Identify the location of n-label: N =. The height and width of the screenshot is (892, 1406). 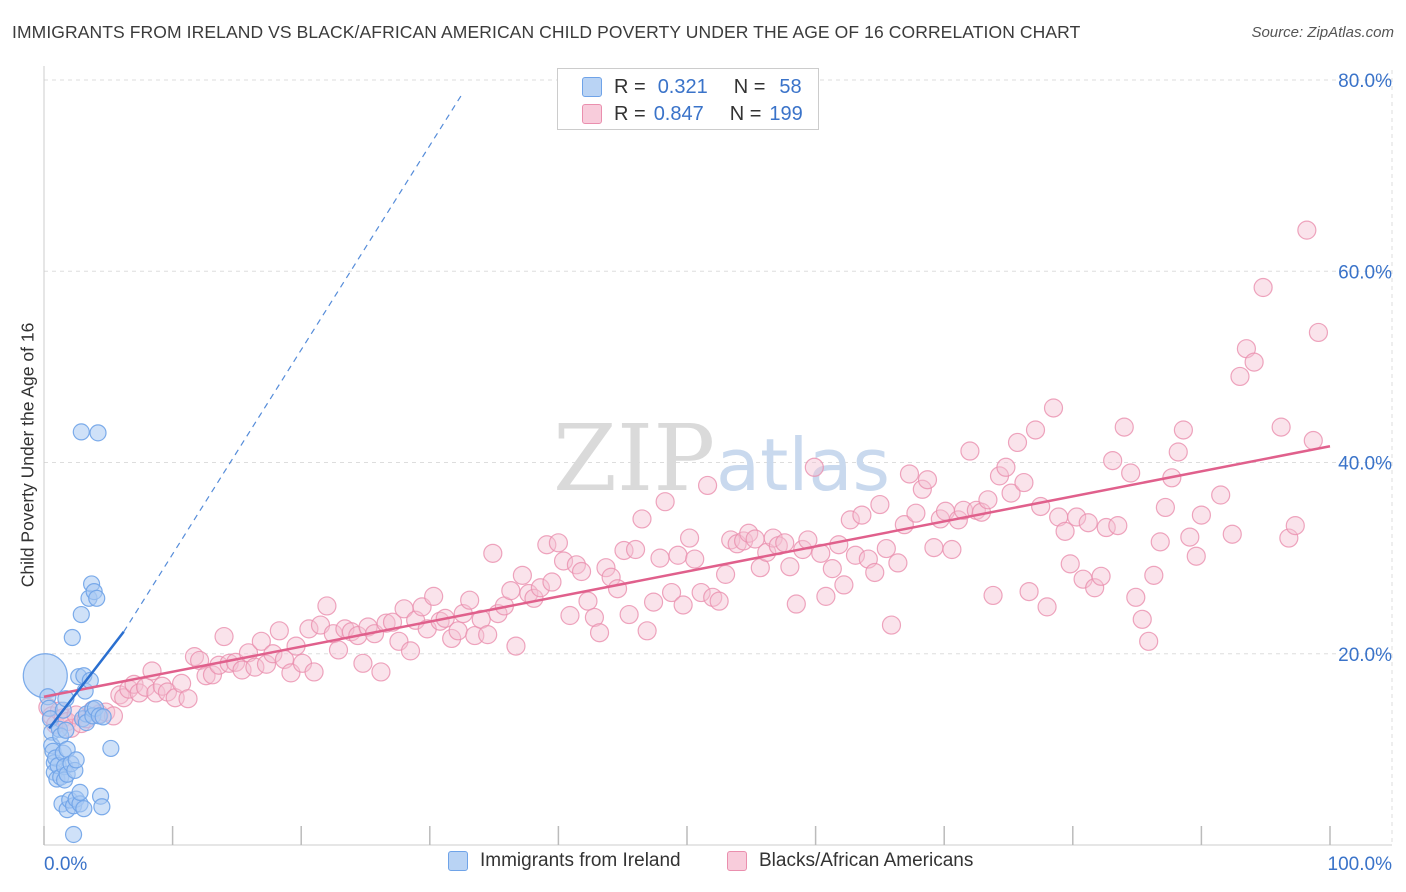
(745, 113).